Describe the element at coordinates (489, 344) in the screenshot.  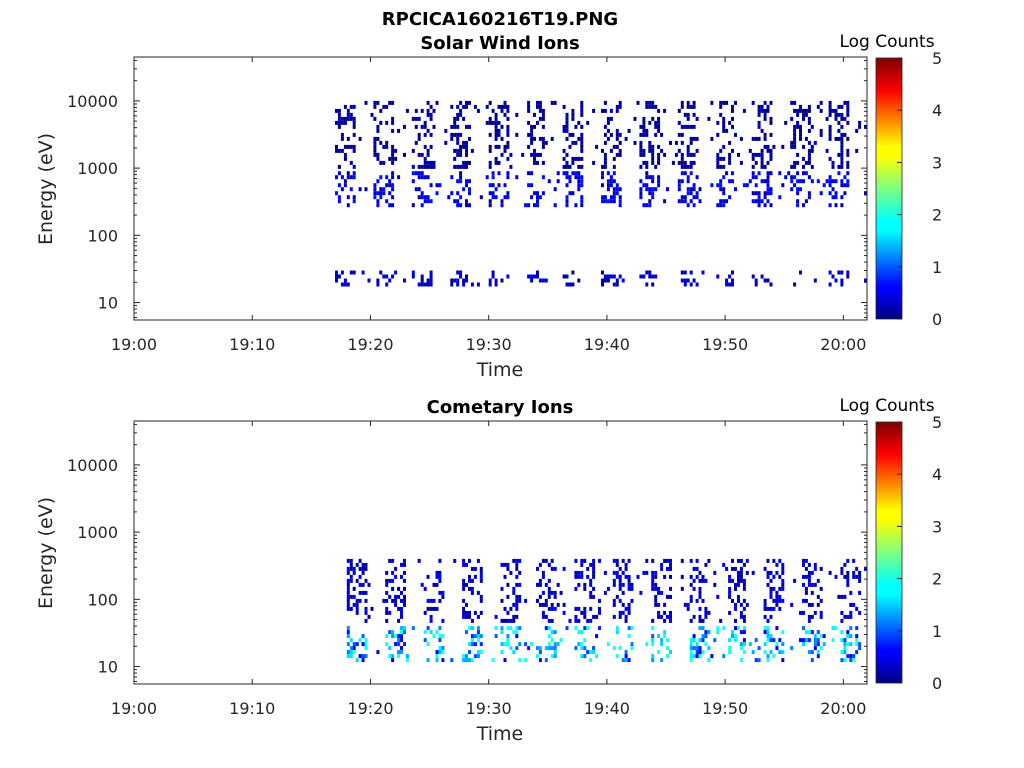
I see `x-tick-label: 19:30` at that location.